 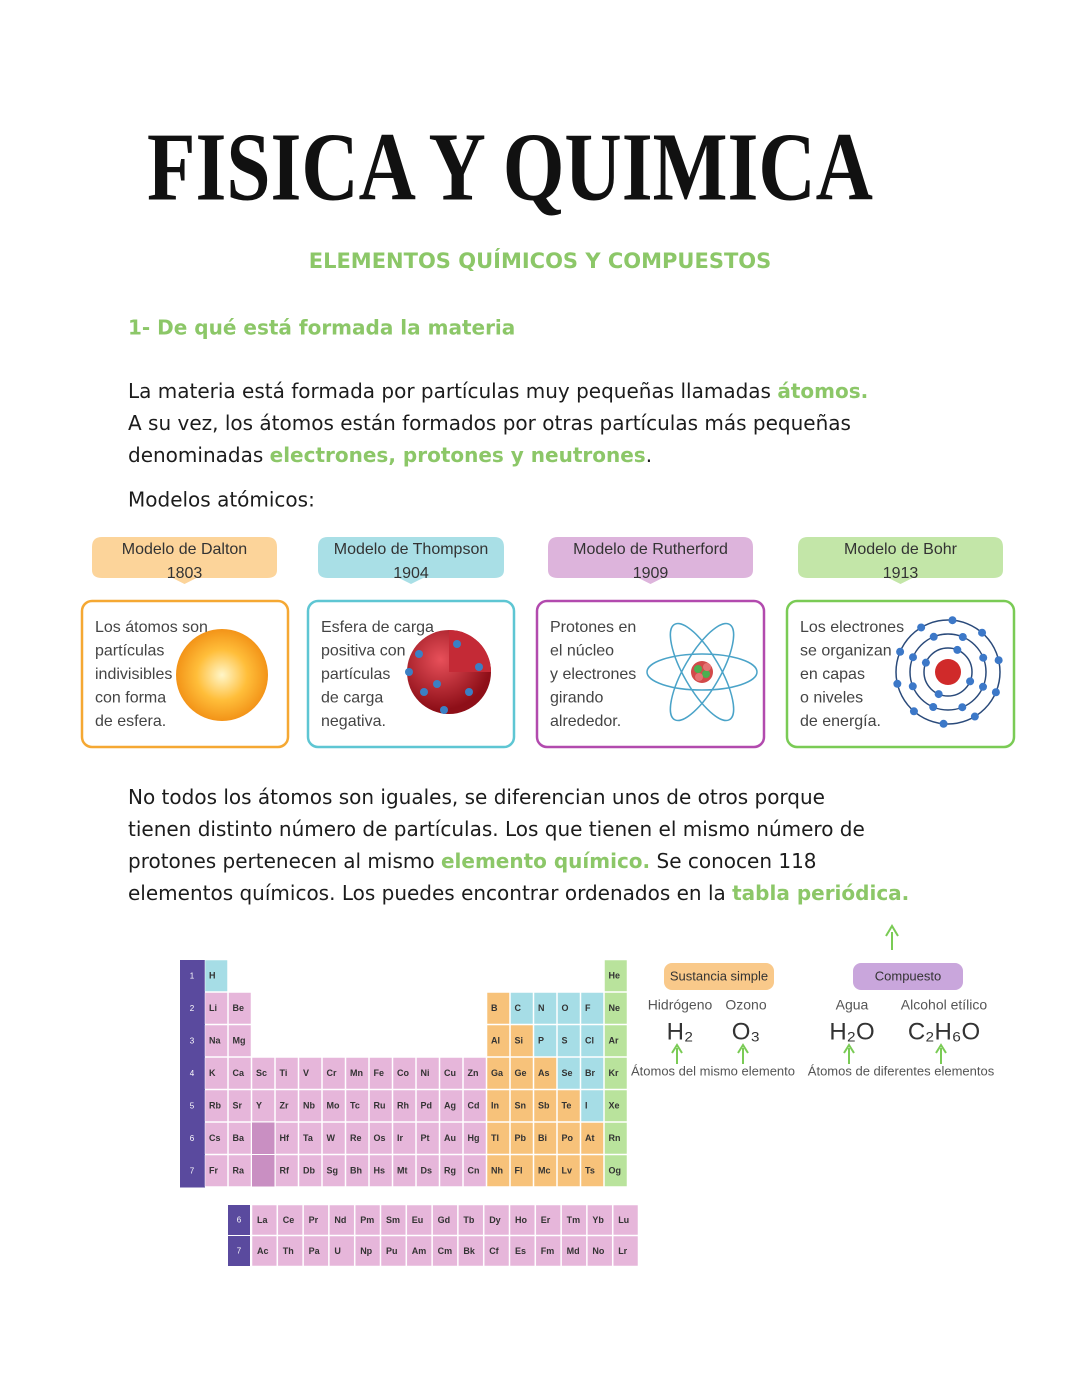 I want to click on element-symbol: Ts, so click(x=590, y=1171).